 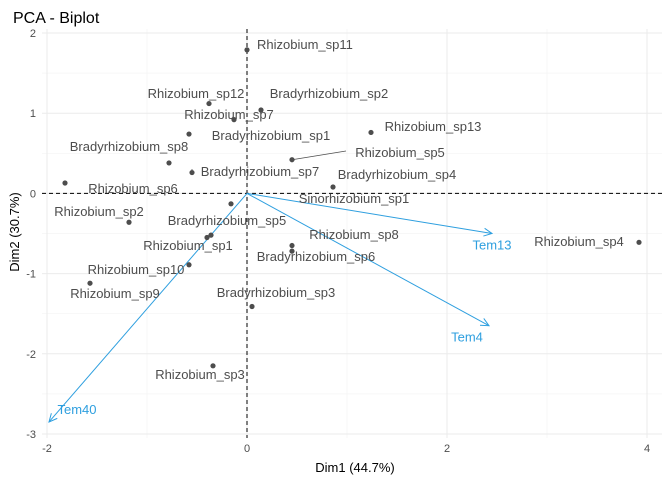 What do you see at coordinates (647, 449) in the screenshot?
I see `x-tick-label: 4` at bounding box center [647, 449].